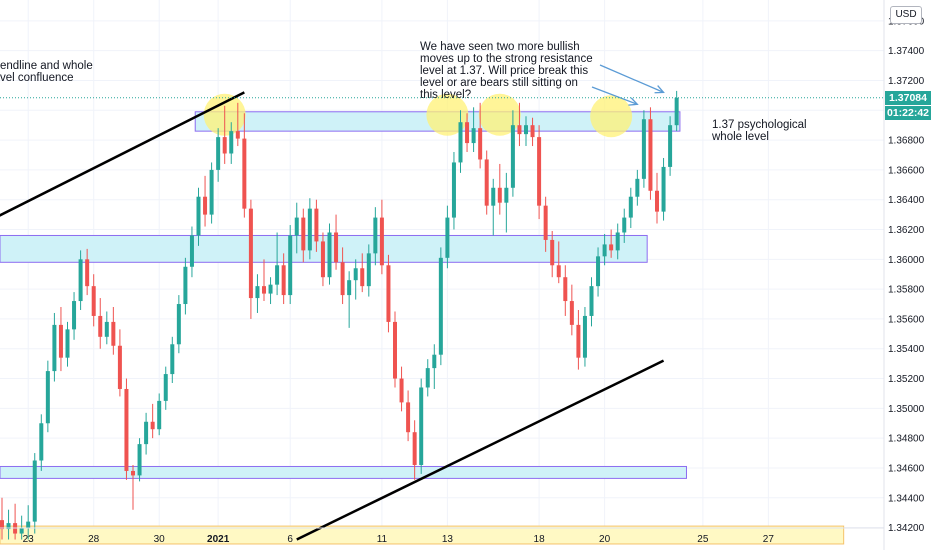  What do you see at coordinates (906, 379) in the screenshot?
I see `y-tick-label: 1.35200` at bounding box center [906, 379].